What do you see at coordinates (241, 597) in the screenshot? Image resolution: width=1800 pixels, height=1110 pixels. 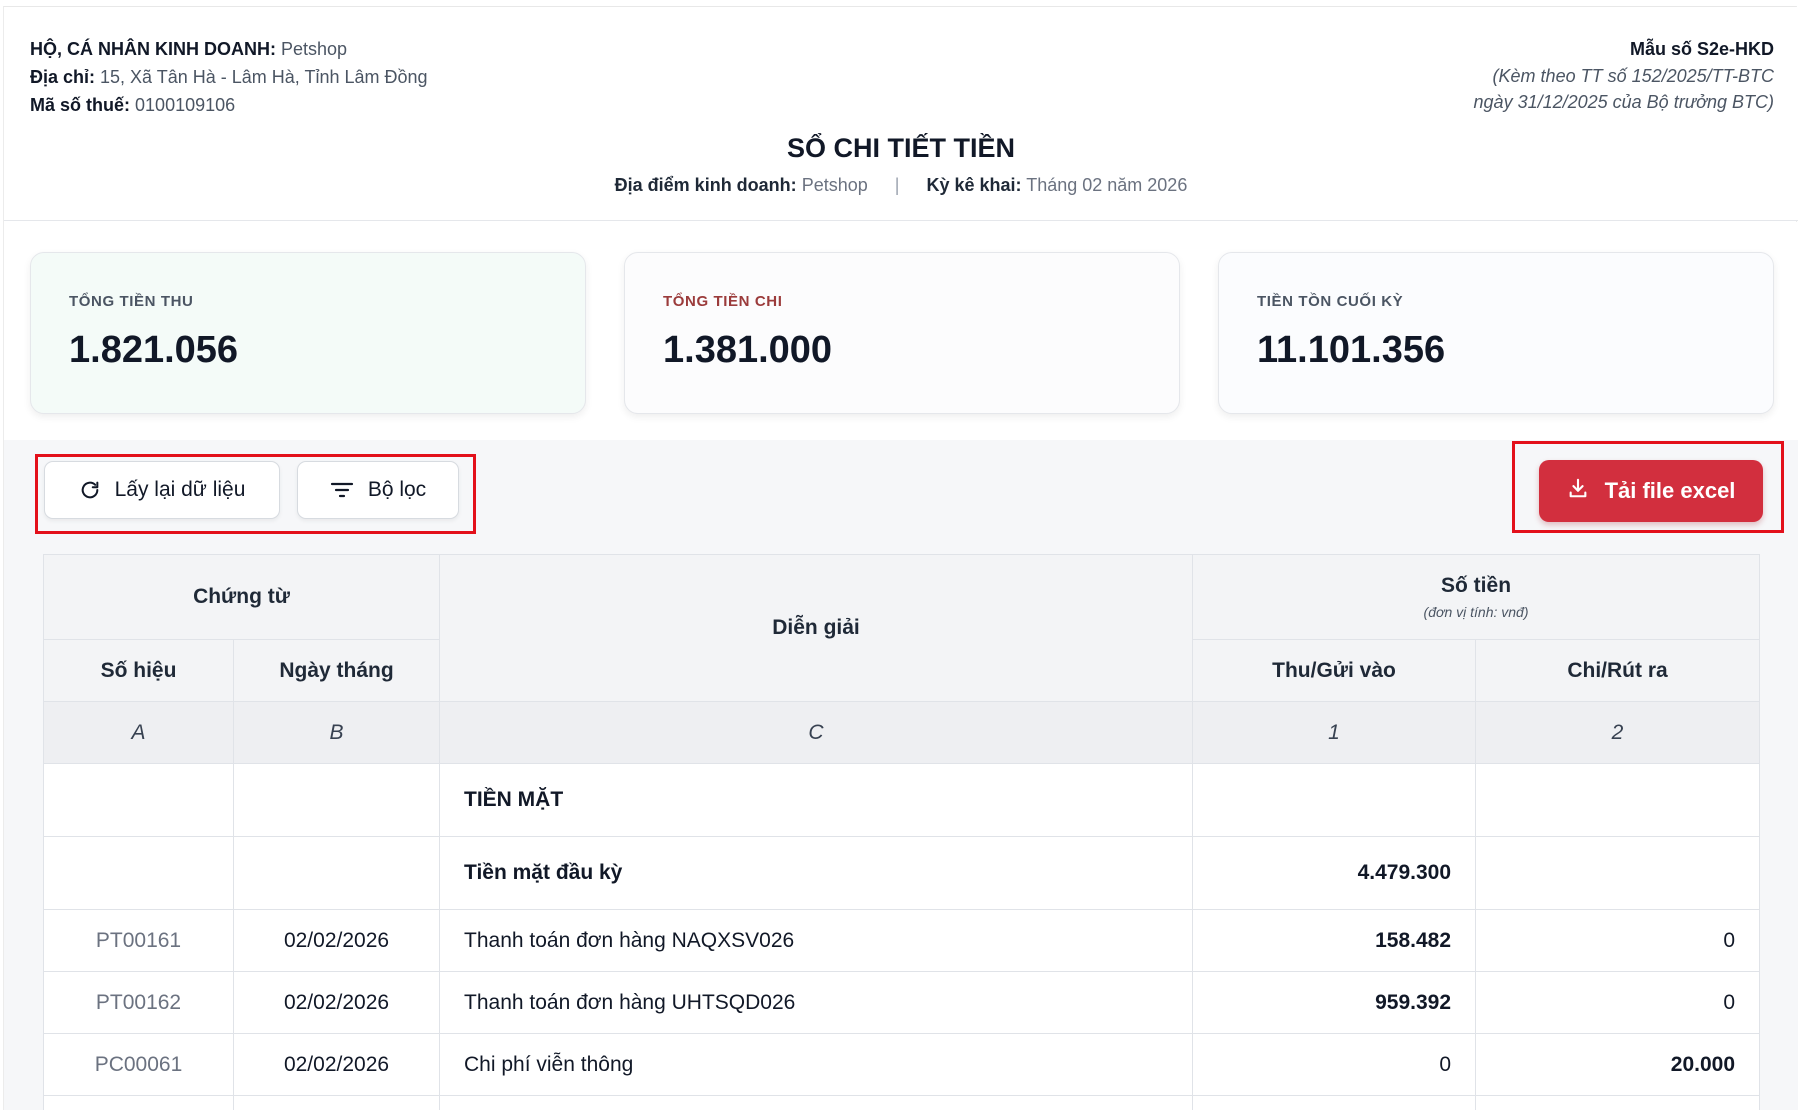 I see `voucher-header: Chứng từ` at bounding box center [241, 597].